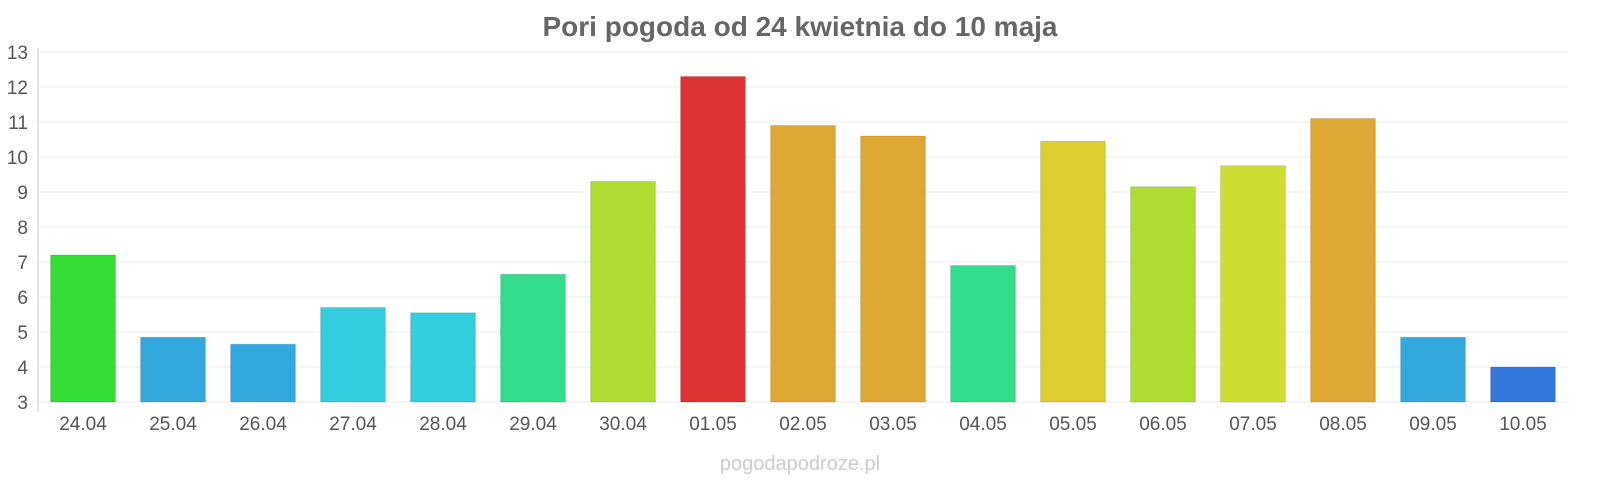 Image resolution: width=1600 pixels, height=480 pixels. What do you see at coordinates (1253, 424) in the screenshot?
I see `x-tick-label: 07.05` at bounding box center [1253, 424].